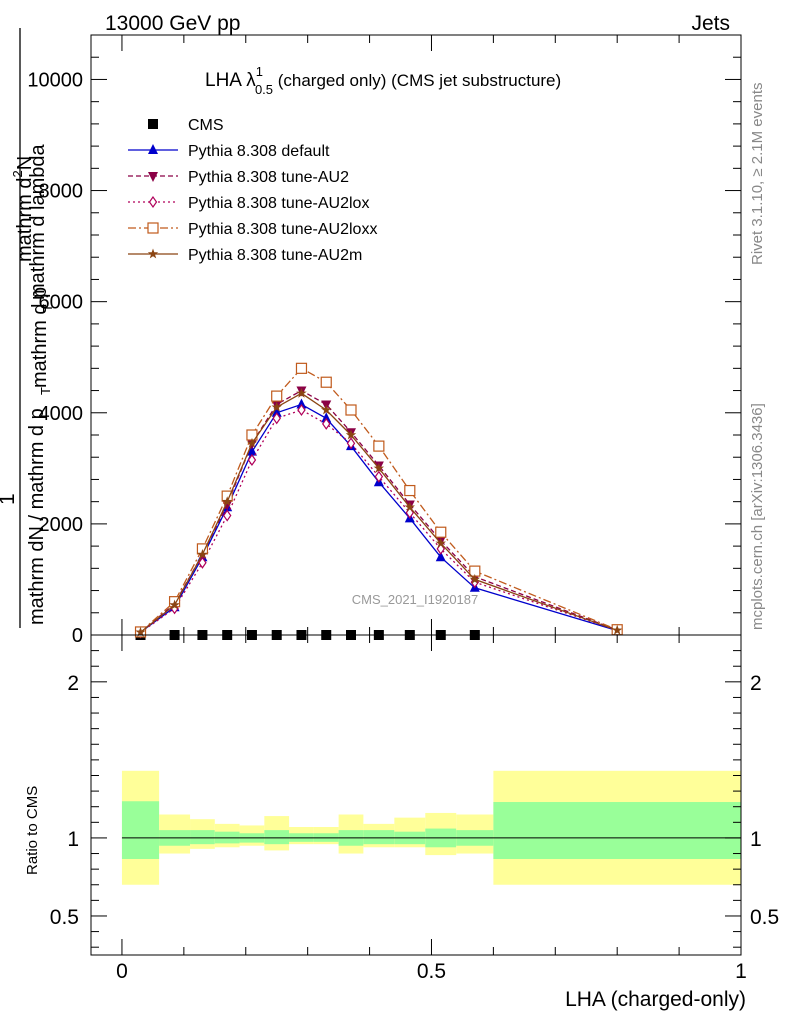  Describe the element at coordinates (9, 499) in the screenshot. I see `ylabel-numerator-one: 1` at that location.